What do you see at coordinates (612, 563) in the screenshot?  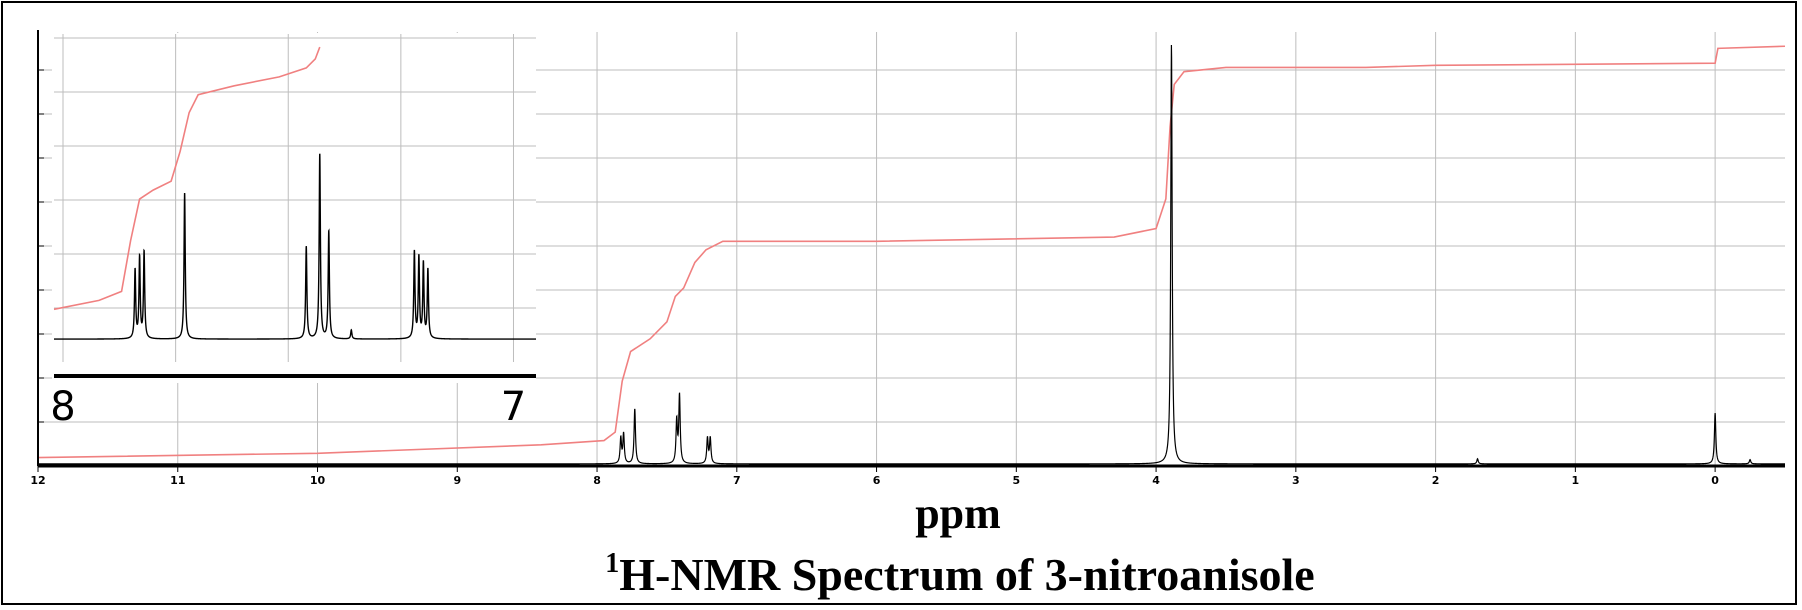 I see `chart-title-superscript: 1` at bounding box center [612, 563].